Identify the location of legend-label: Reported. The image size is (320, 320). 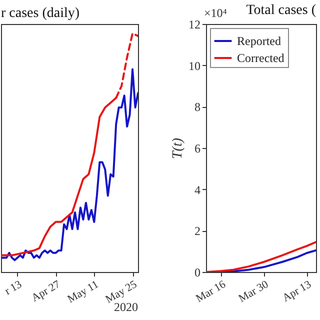
(259, 41).